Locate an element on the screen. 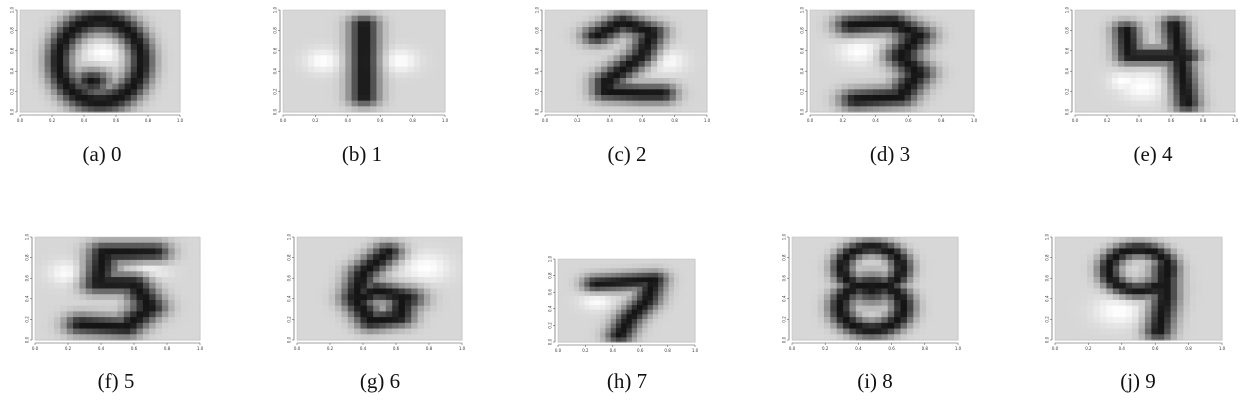 The width and height of the screenshot is (1247, 413). x-tick-label: 0.8 is located at coordinates (925, 348).